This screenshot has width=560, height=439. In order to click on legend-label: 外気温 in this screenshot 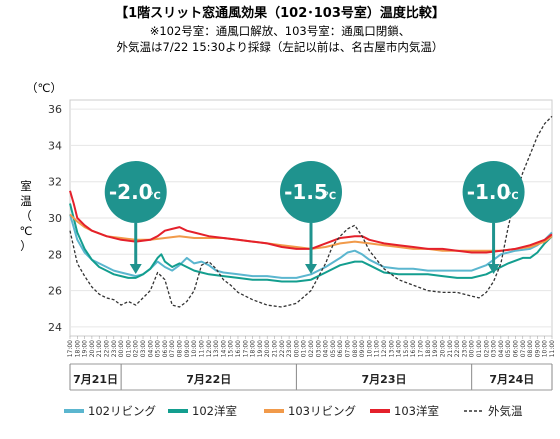, I will do `click(505, 411)`.